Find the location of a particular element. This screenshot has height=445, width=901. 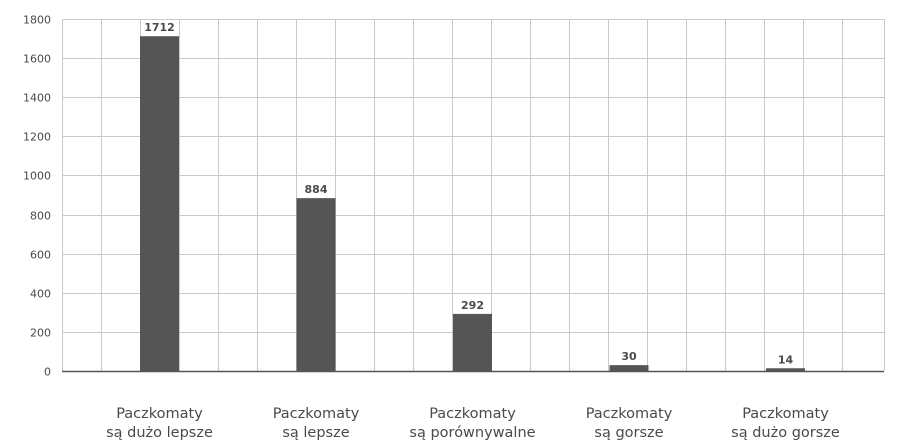

category-label: Paczkomaty są gorsze is located at coordinates (629, 423).